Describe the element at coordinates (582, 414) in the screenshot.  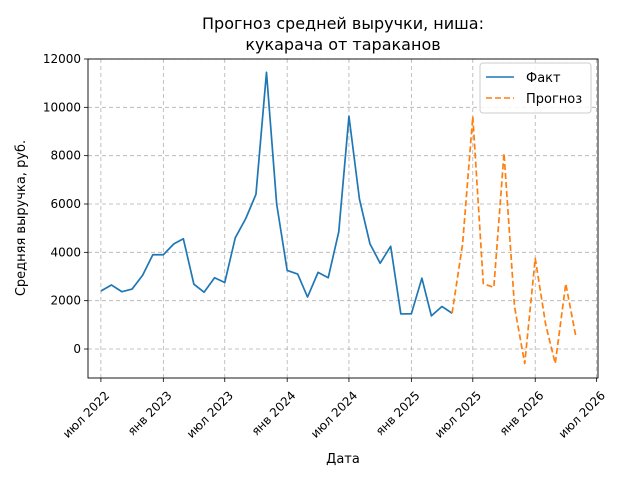
I see `x-tick-label: июл 2026` at that location.